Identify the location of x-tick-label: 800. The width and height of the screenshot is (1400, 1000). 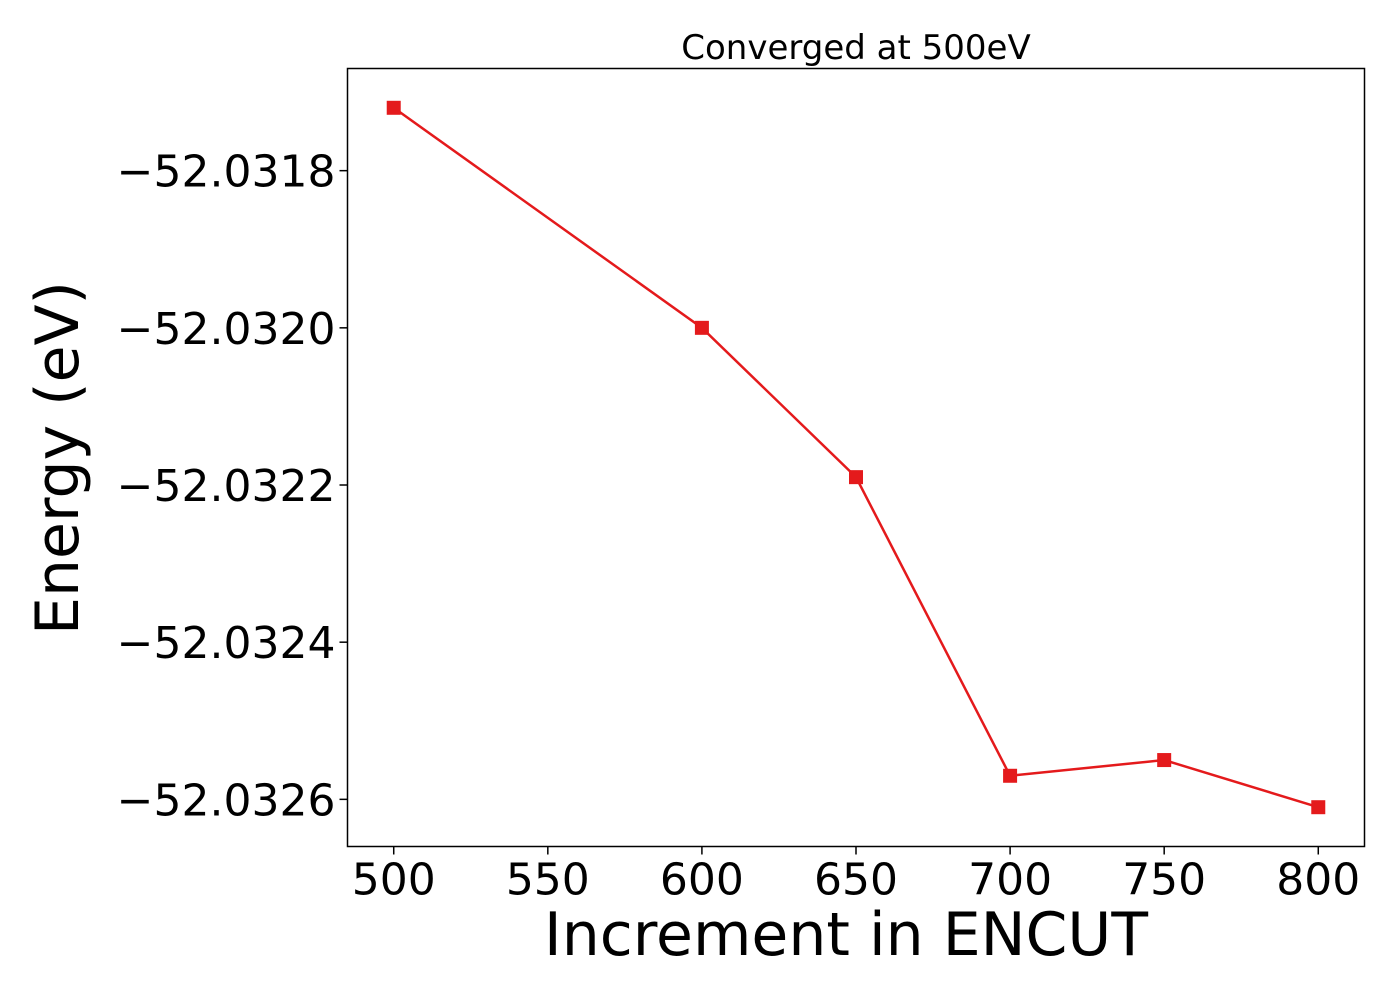
(1318, 880).